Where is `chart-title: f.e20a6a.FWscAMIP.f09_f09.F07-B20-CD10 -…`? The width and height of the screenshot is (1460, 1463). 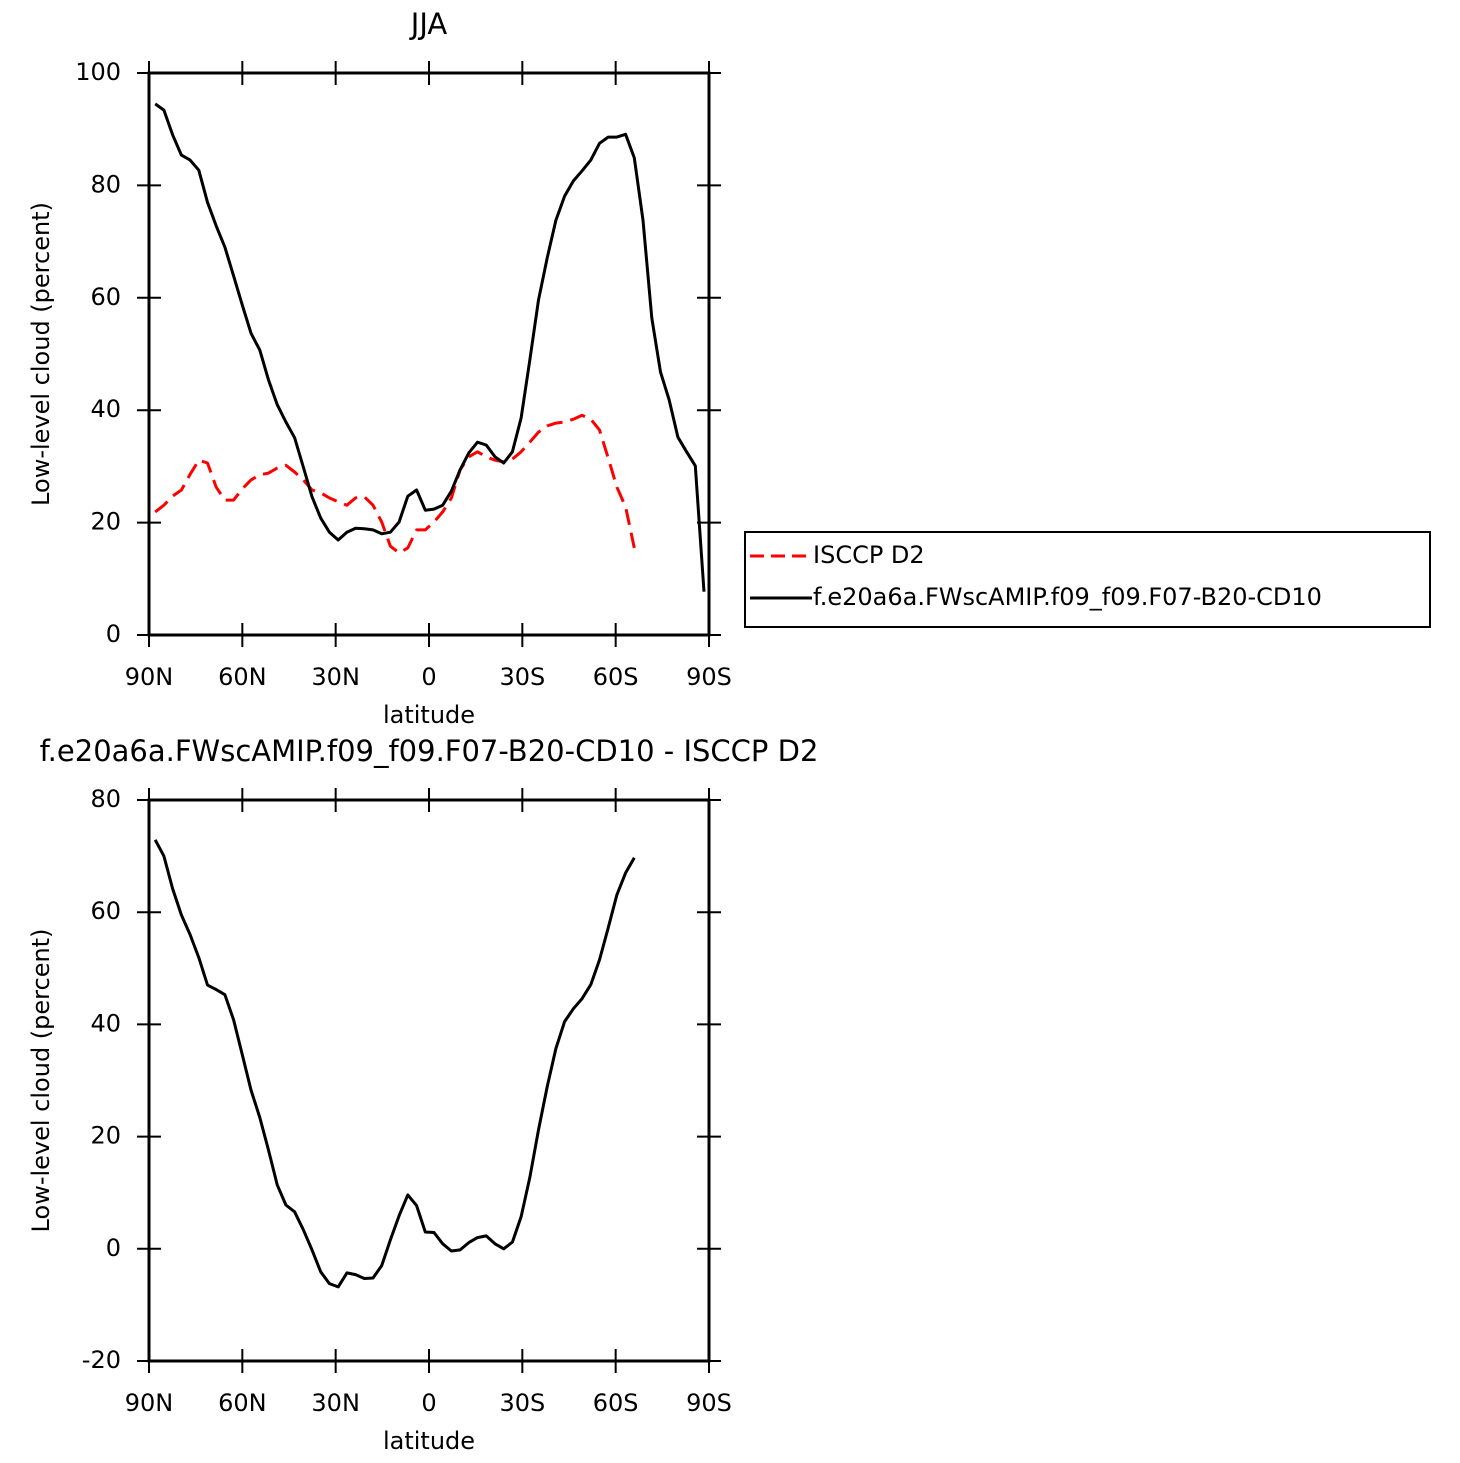 chart-title: f.e20a6a.FWscAMIP.f09_f09.F07-B20-CD10 -… is located at coordinates (429, 751).